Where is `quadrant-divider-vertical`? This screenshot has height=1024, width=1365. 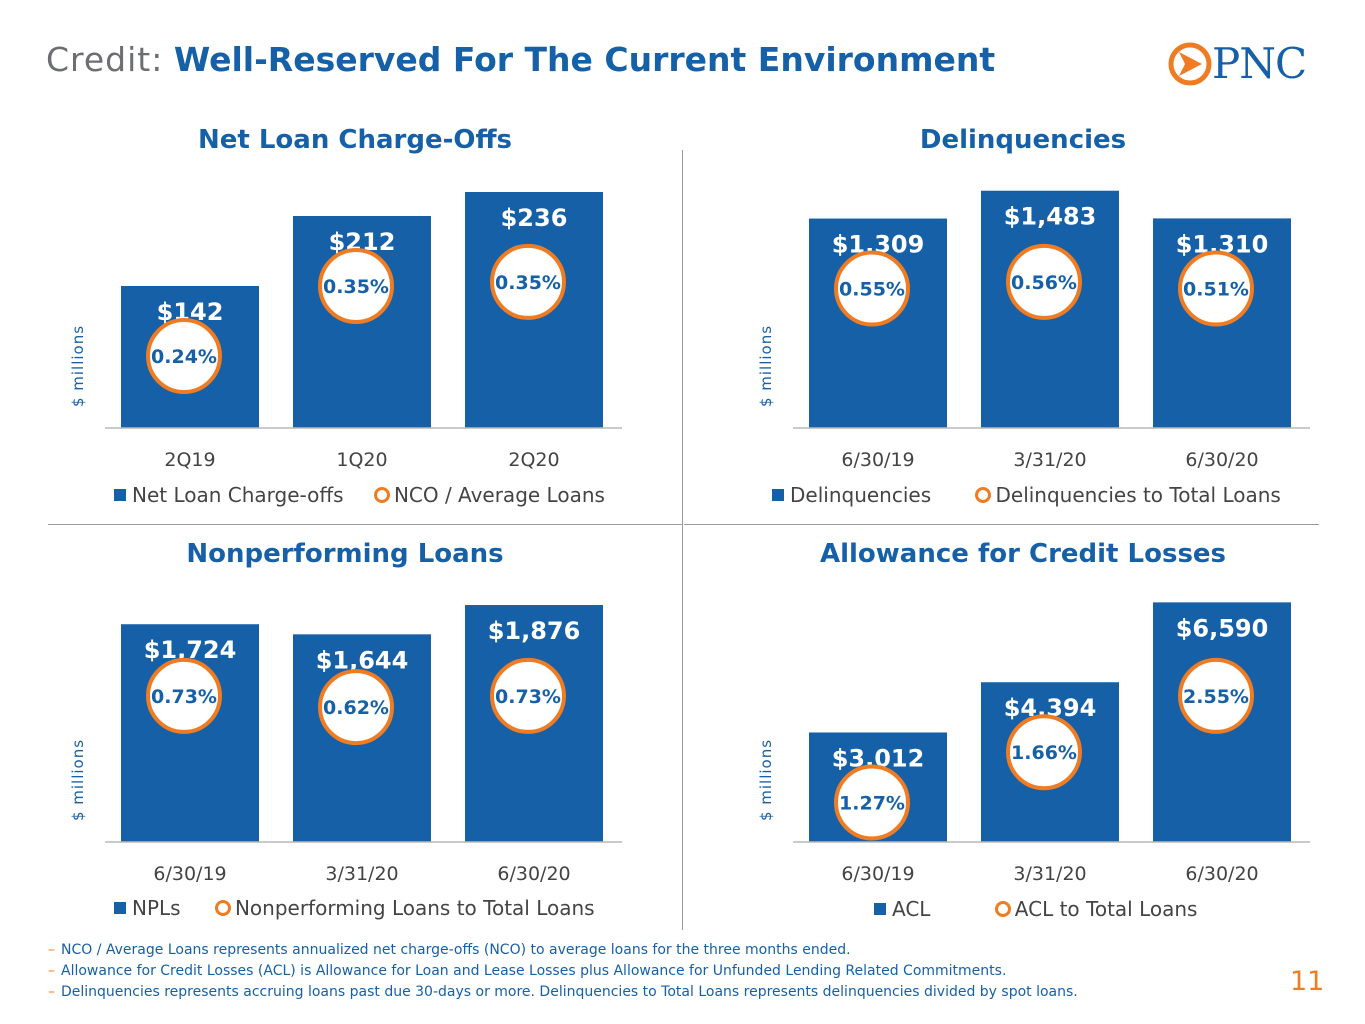 quadrant-divider-vertical is located at coordinates (682, 540).